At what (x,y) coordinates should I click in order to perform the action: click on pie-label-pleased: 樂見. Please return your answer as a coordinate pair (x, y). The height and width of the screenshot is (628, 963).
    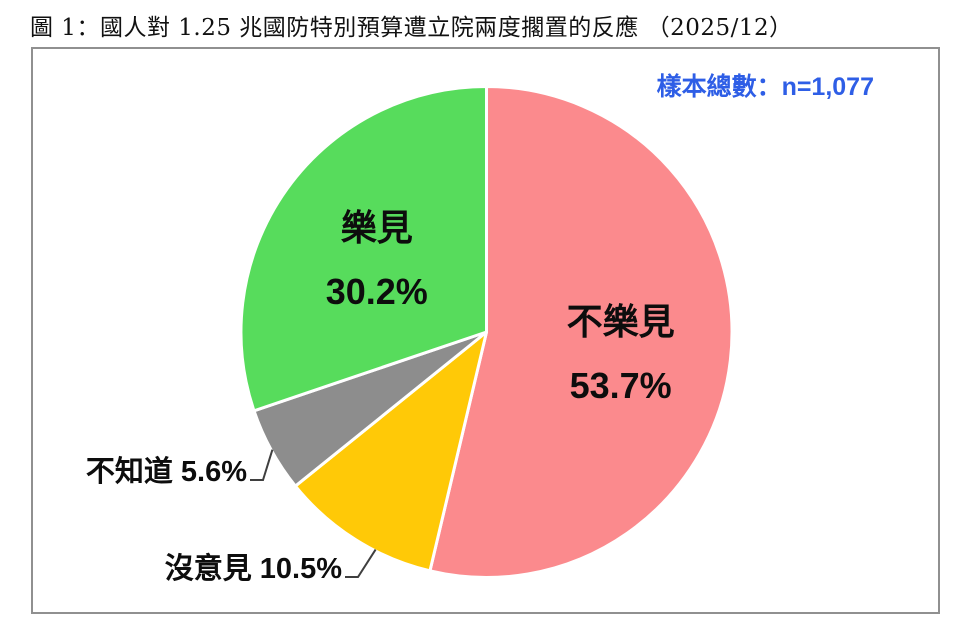
    Looking at the image, I should click on (377, 227).